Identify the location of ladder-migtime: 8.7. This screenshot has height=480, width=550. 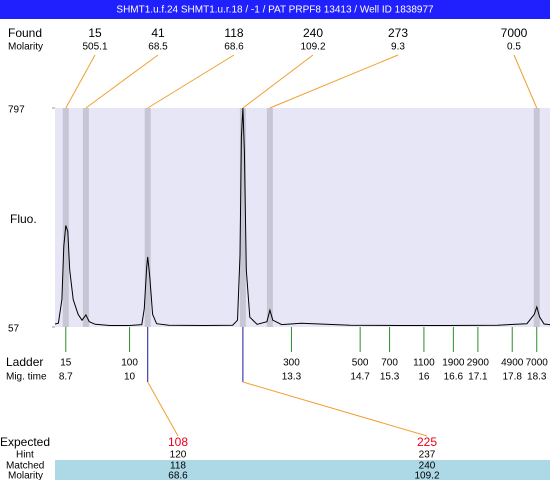
(66, 377).